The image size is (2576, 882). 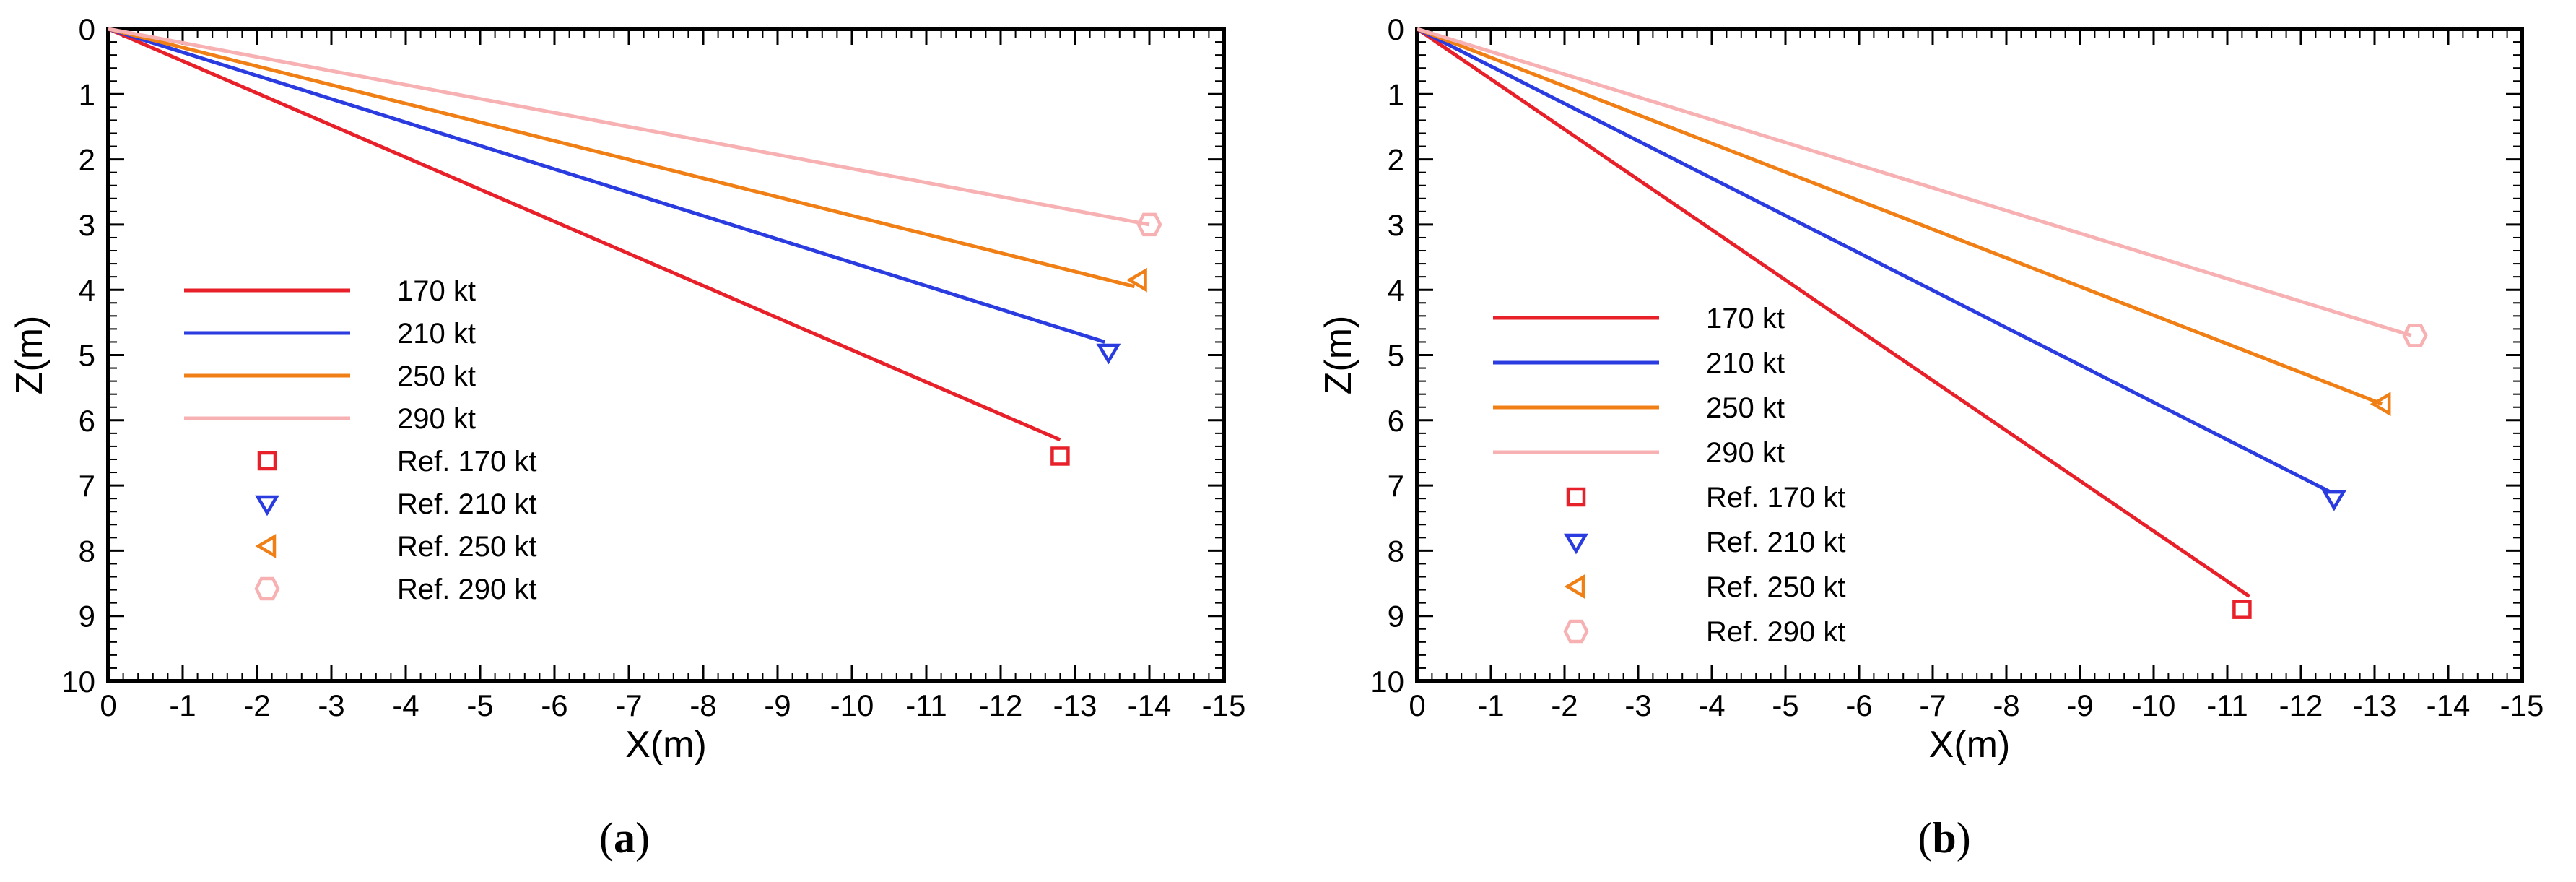 I want to click on panel-label: (a), so click(x=624, y=838).